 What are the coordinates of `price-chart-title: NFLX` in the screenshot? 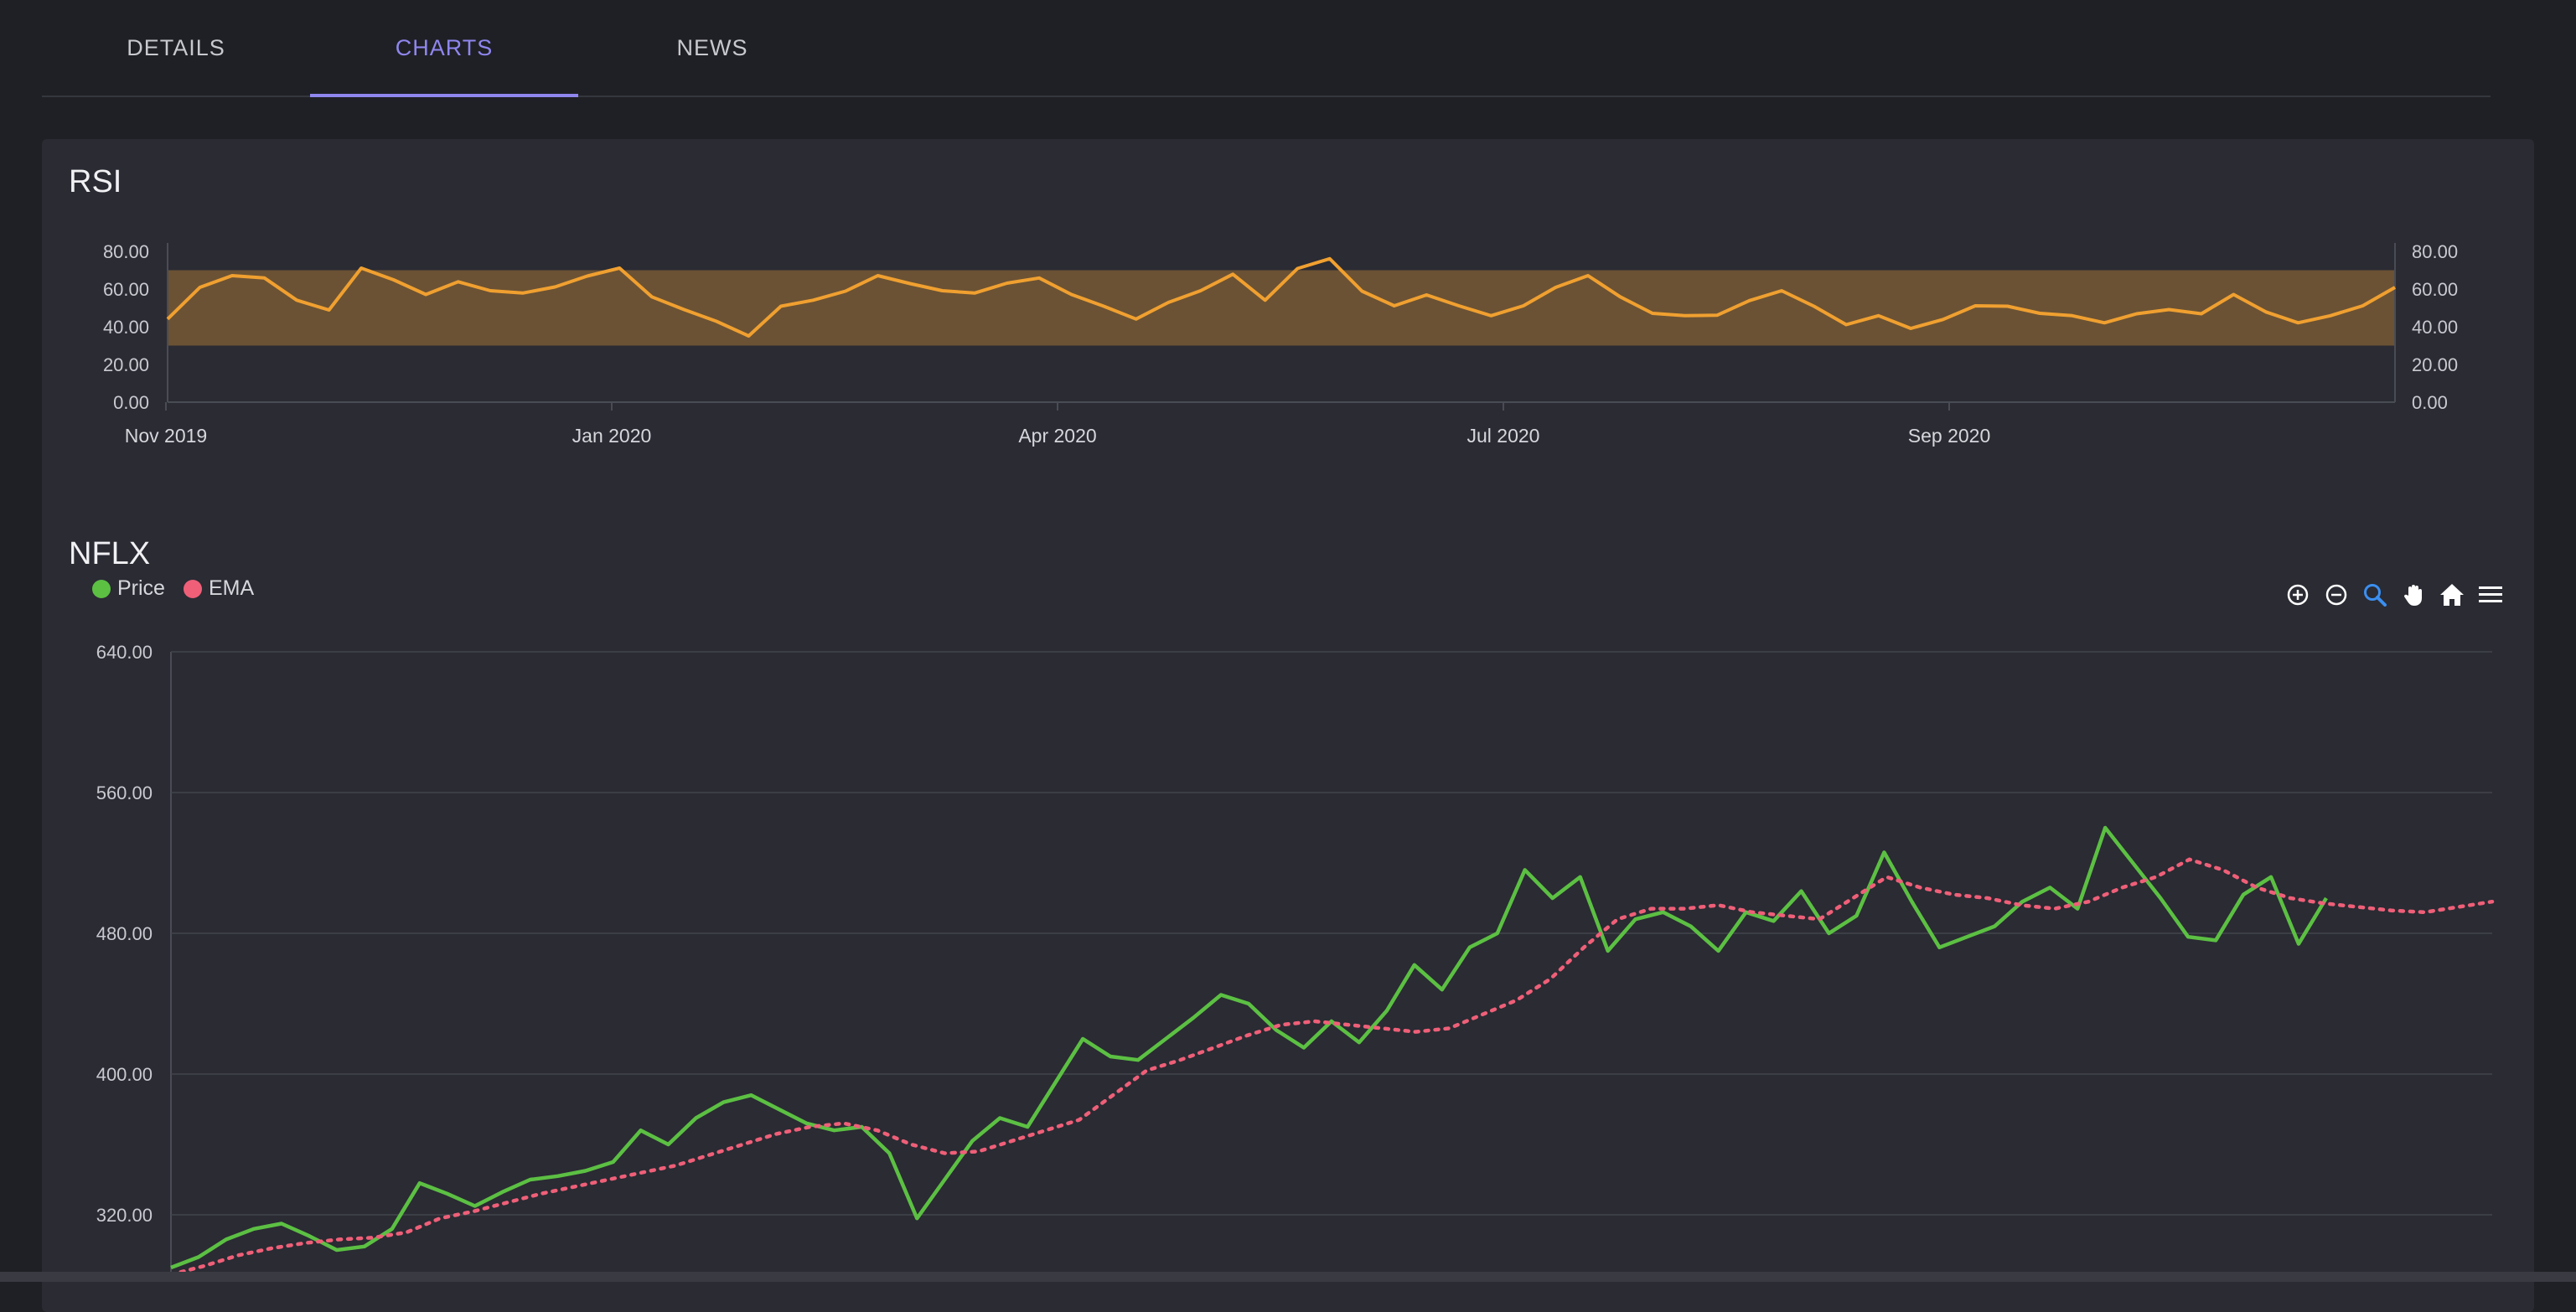 It's located at (110, 553).